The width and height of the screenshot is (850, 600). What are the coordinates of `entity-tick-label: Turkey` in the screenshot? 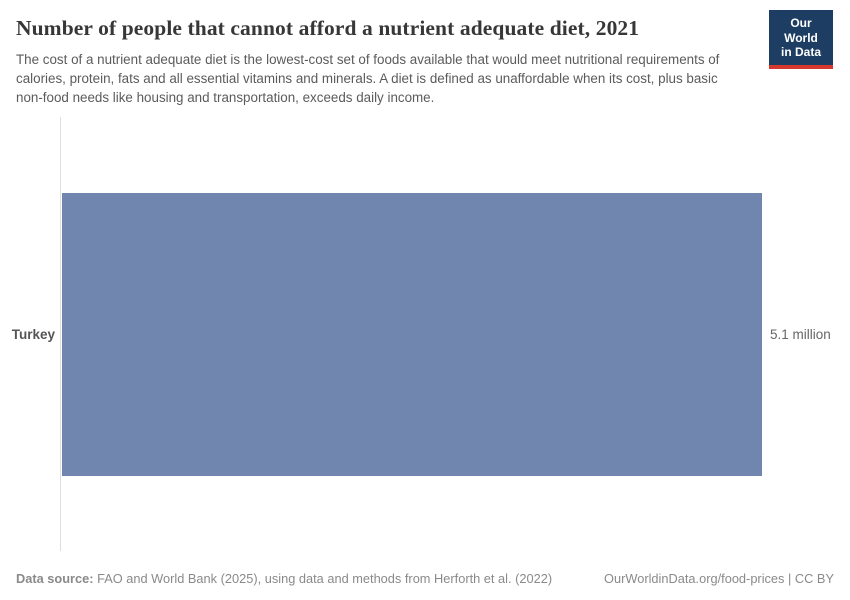 It's located at (33, 334).